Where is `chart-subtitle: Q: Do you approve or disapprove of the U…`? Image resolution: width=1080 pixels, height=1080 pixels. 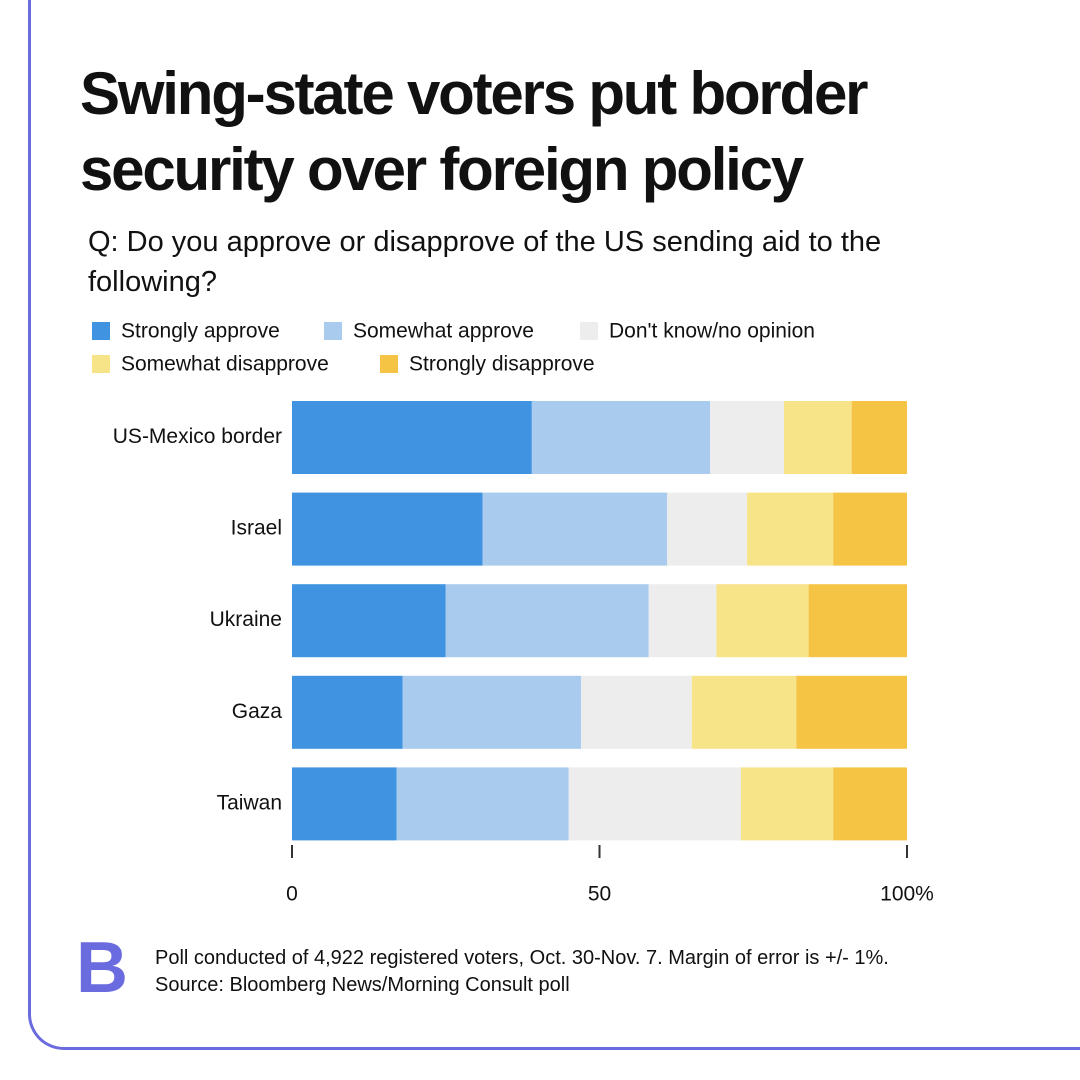
chart-subtitle: Q: Do you approve or disapprove of the U… is located at coordinates (485, 262).